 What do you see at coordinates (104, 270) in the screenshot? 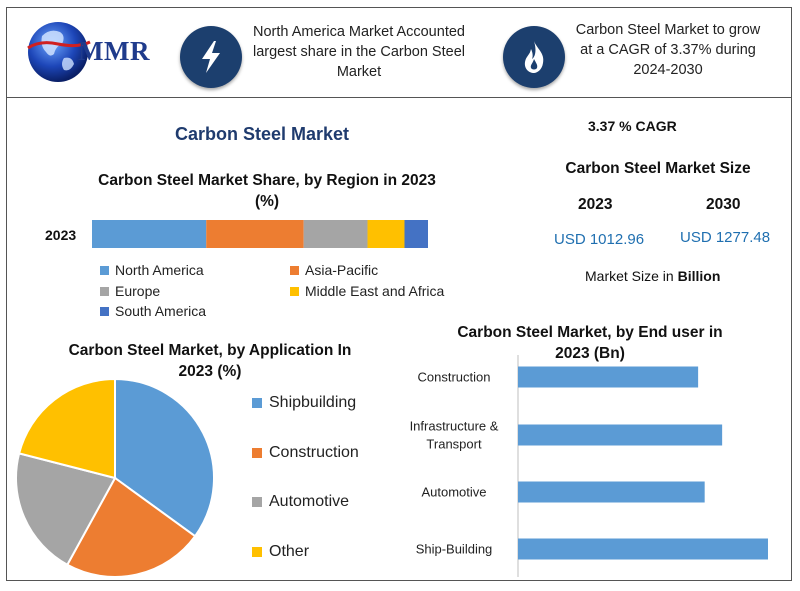
I see `legend-swatch-north-america` at bounding box center [104, 270].